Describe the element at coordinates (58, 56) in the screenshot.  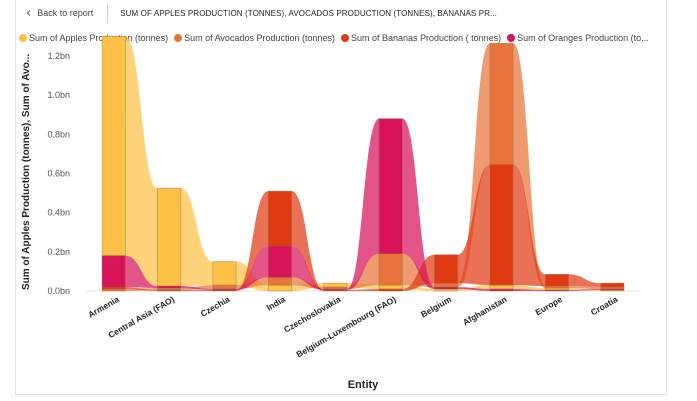
I see `y-tick-label: 1.2bn` at that location.